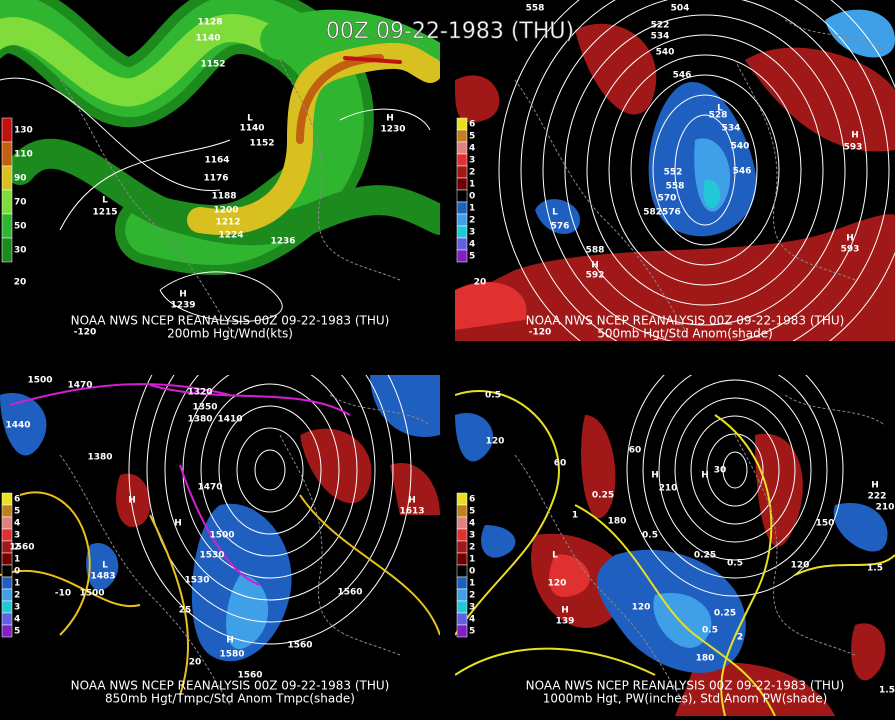 This screenshot has width=895, height=720. What do you see at coordinates (800, 566) in the screenshot?
I see `map-label: 120` at bounding box center [800, 566].